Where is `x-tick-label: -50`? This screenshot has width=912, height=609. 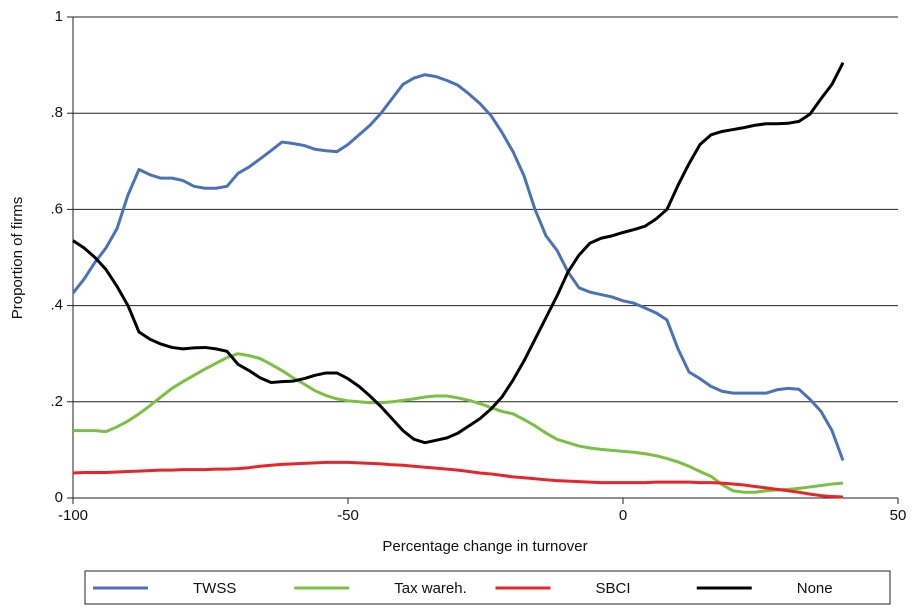 x-tick-label: -50 is located at coordinates (348, 515).